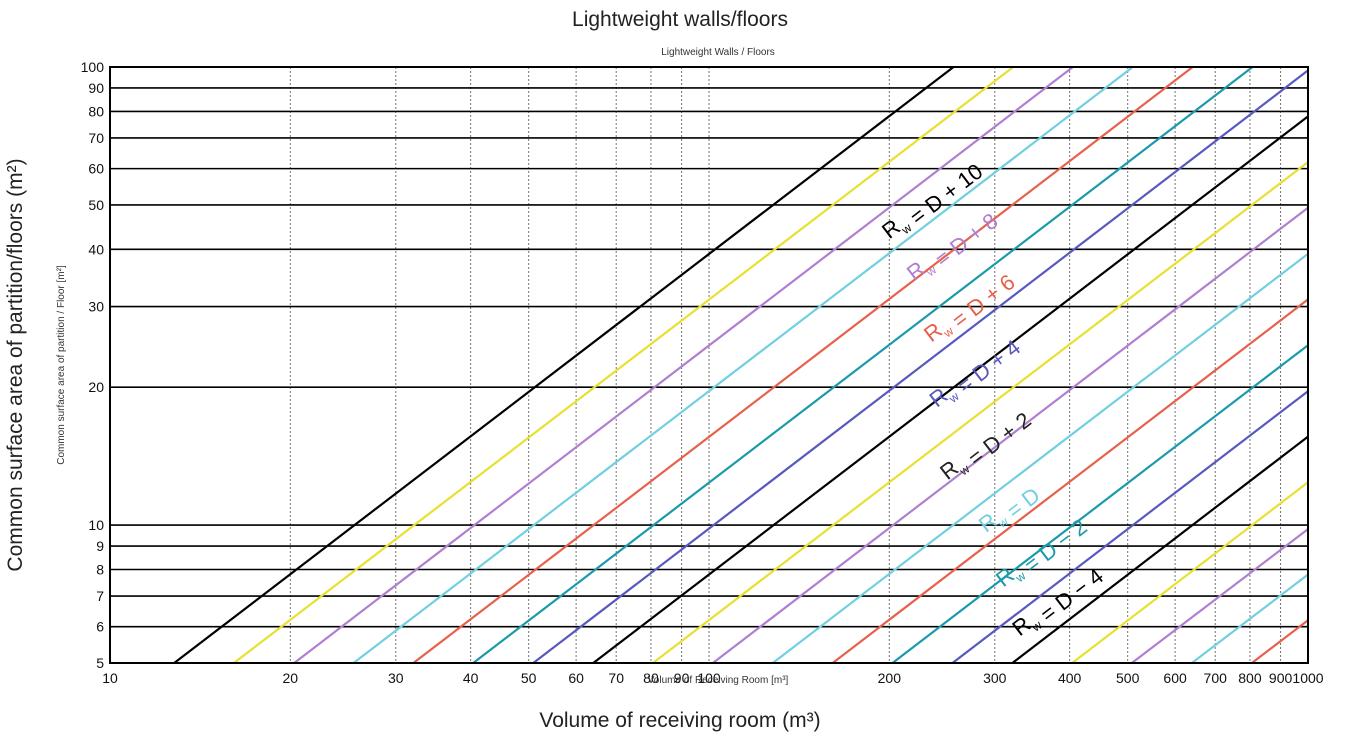 The width and height of the screenshot is (1350, 738). Describe the element at coordinates (96, 249) in the screenshot. I see `y-tick-label: 40` at that location.